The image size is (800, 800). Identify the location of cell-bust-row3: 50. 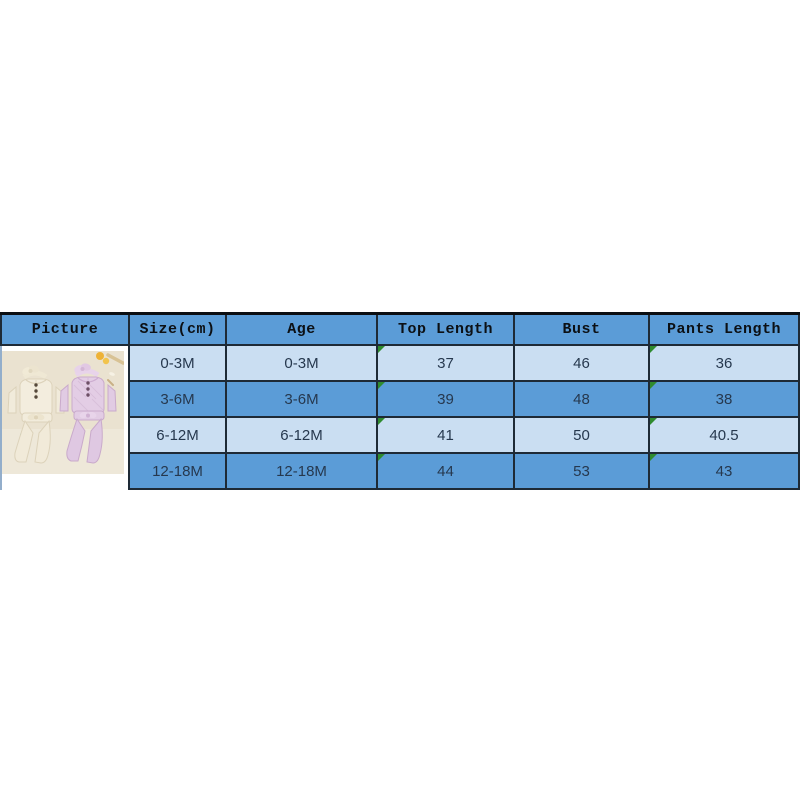
(580, 436).